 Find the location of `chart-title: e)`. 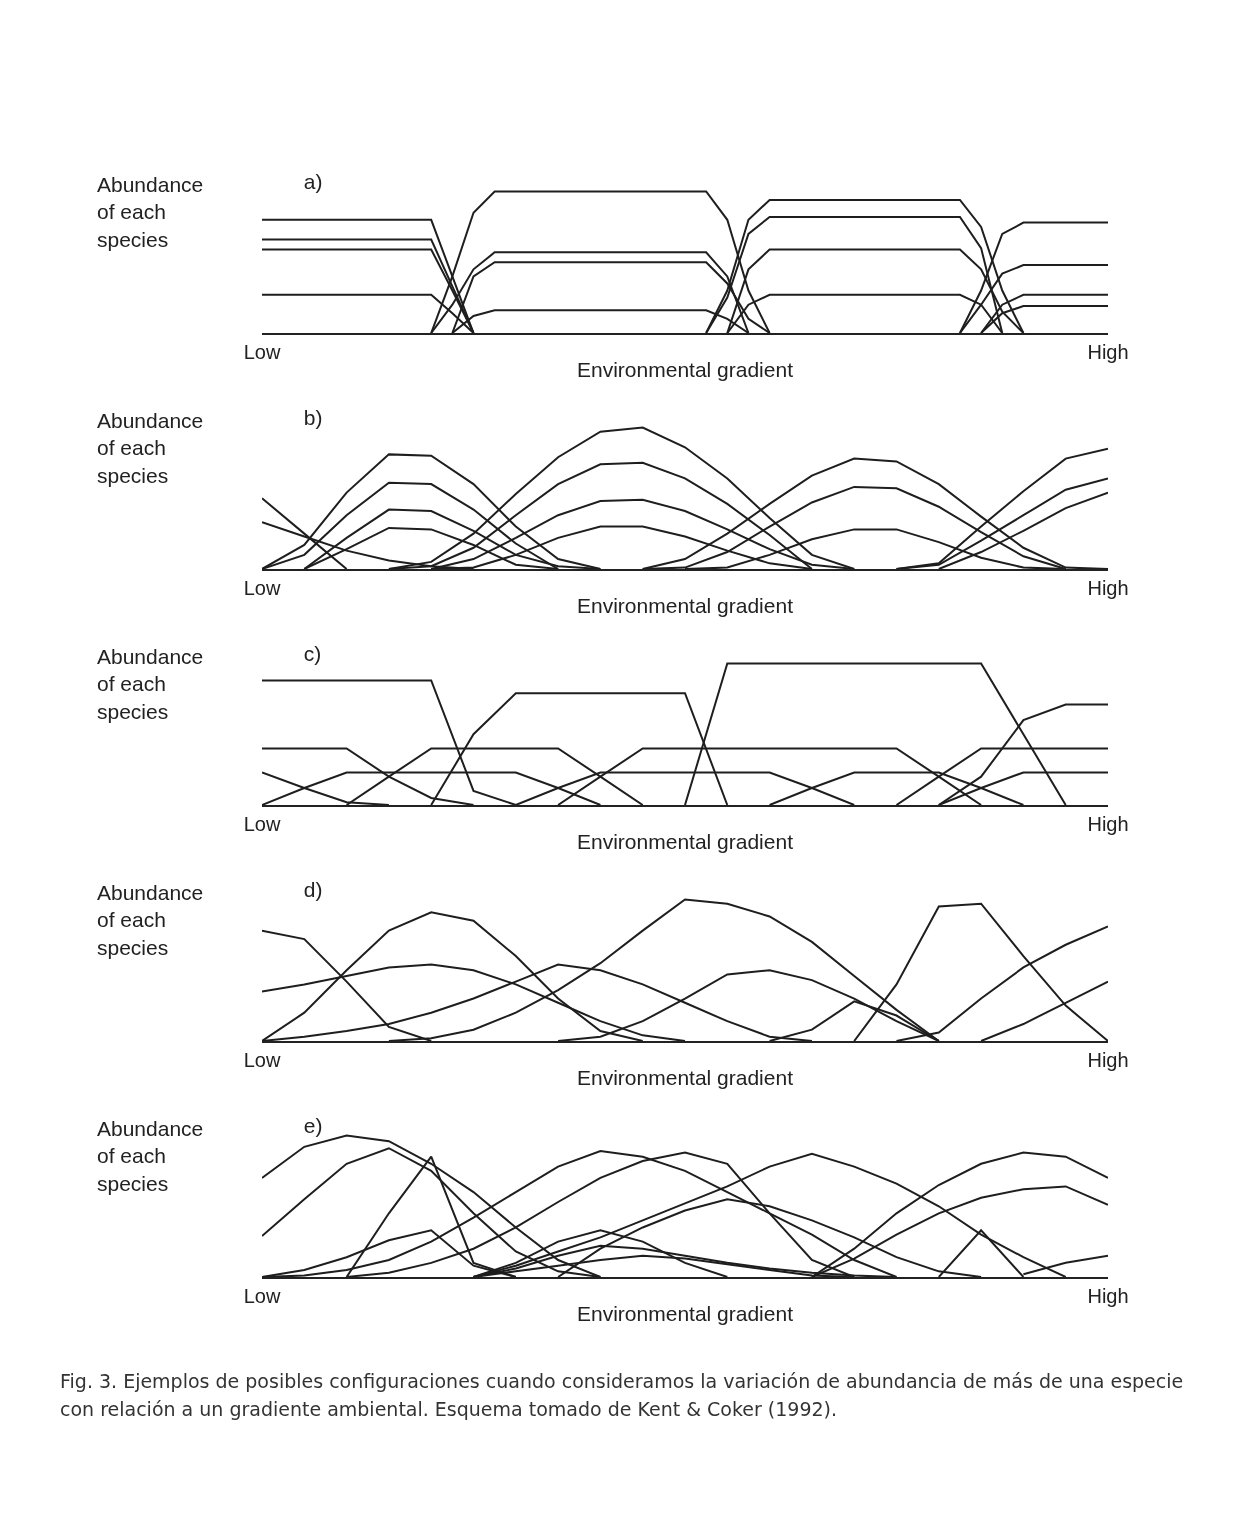

chart-title: e) is located at coordinates (313, 1125).